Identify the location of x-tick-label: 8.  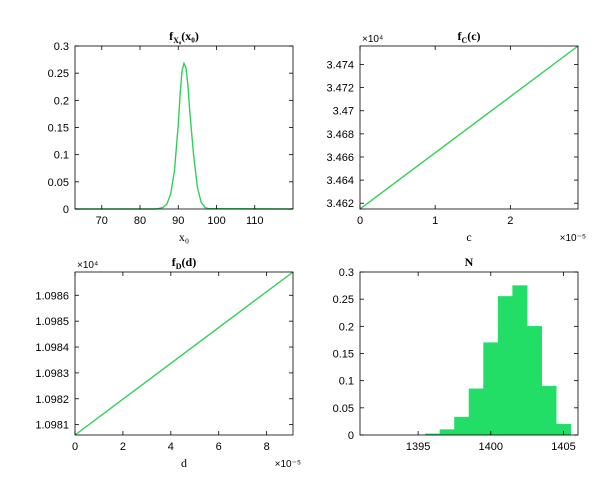
(267, 447).